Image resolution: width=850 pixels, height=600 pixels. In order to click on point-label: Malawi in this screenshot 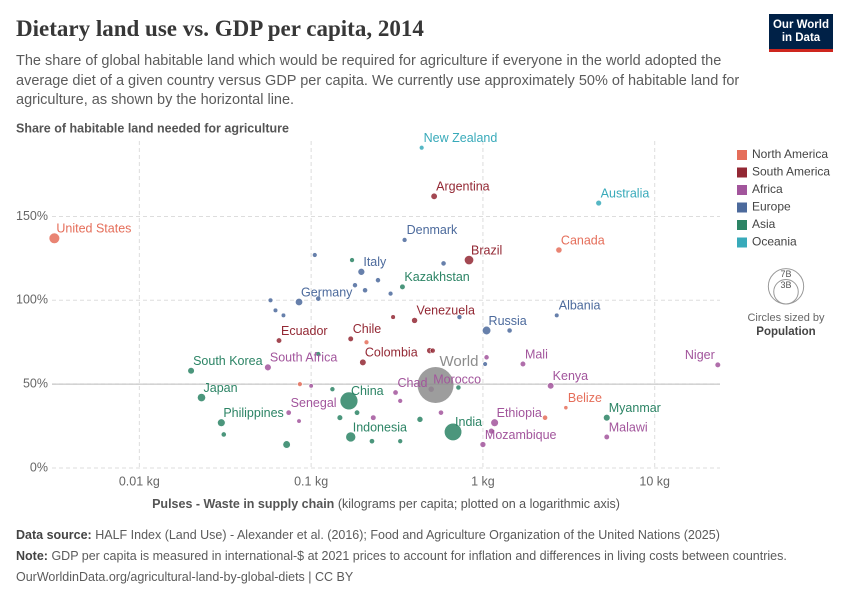, I will do `click(628, 427)`.